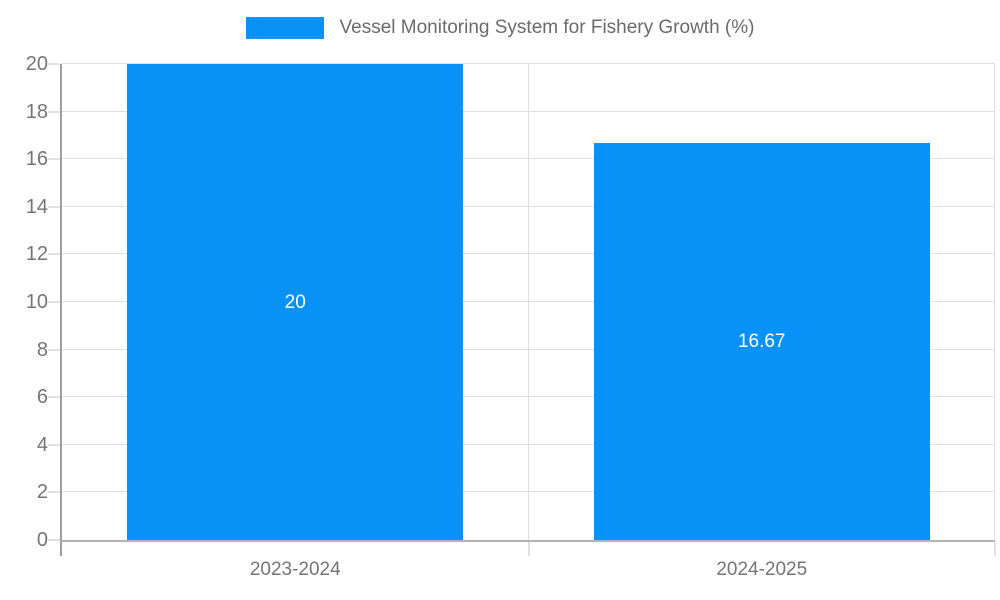  What do you see at coordinates (36, 254) in the screenshot?
I see `y-tick-label: 12` at bounding box center [36, 254].